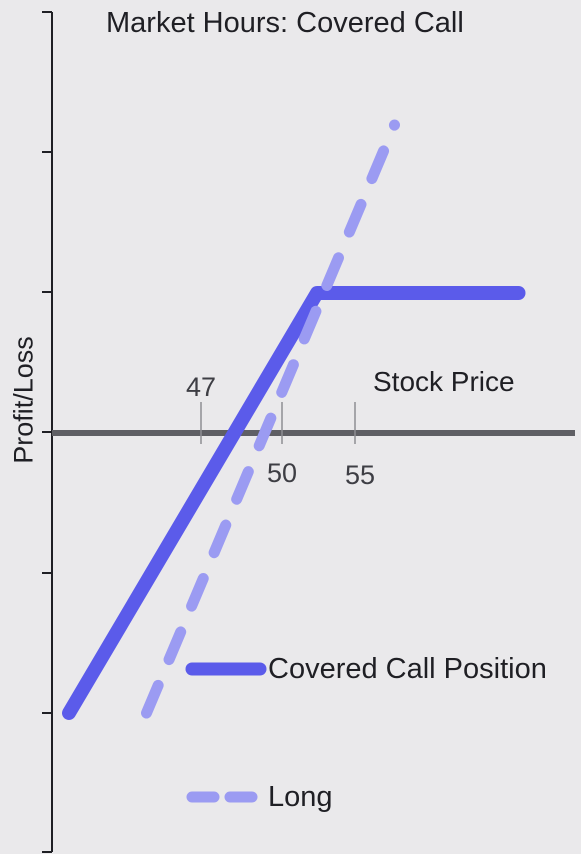  Describe the element at coordinates (407, 669) in the screenshot. I see `legend-label-covered-call: Covered Call Position` at that location.